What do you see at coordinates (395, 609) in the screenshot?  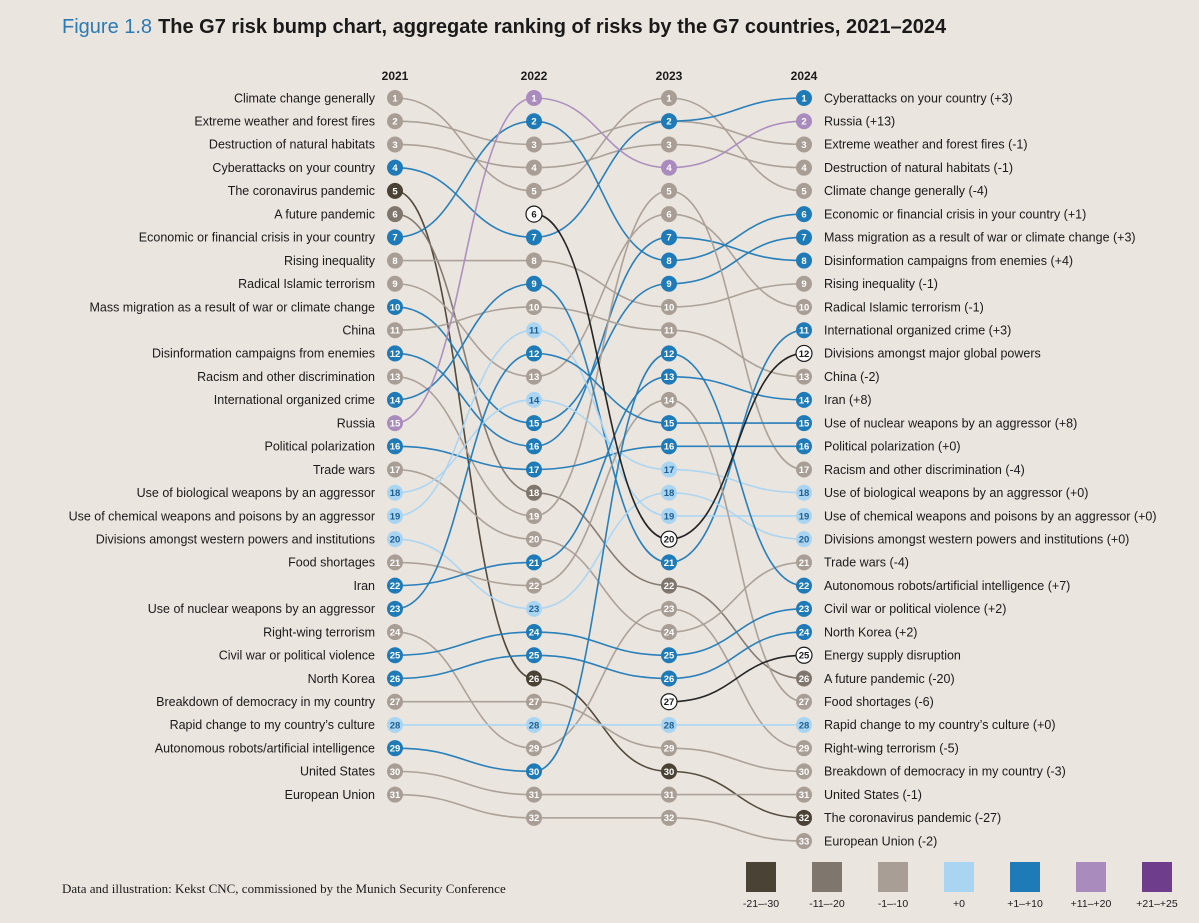 I see `rank-number: 23` at bounding box center [395, 609].